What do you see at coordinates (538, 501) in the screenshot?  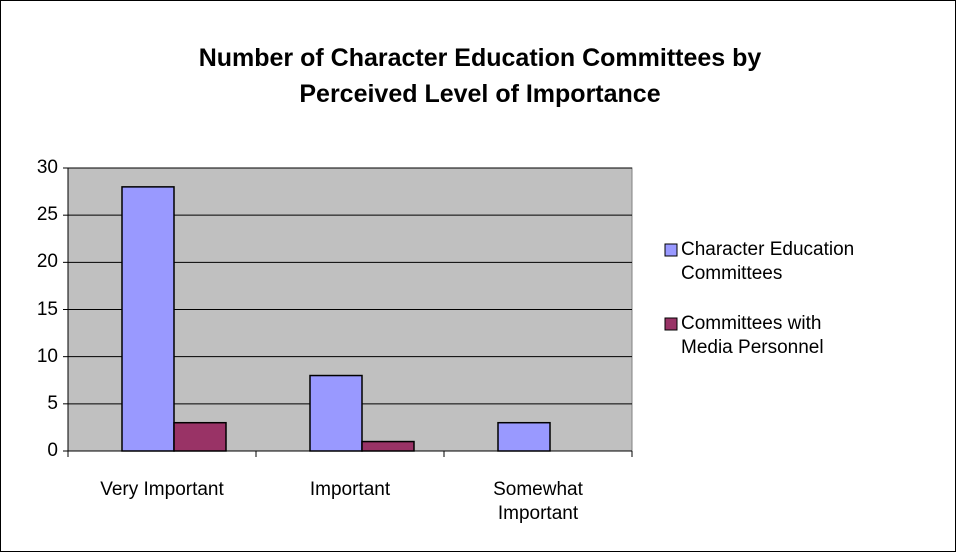 I see `x-tick-label: Somewhat Important` at bounding box center [538, 501].